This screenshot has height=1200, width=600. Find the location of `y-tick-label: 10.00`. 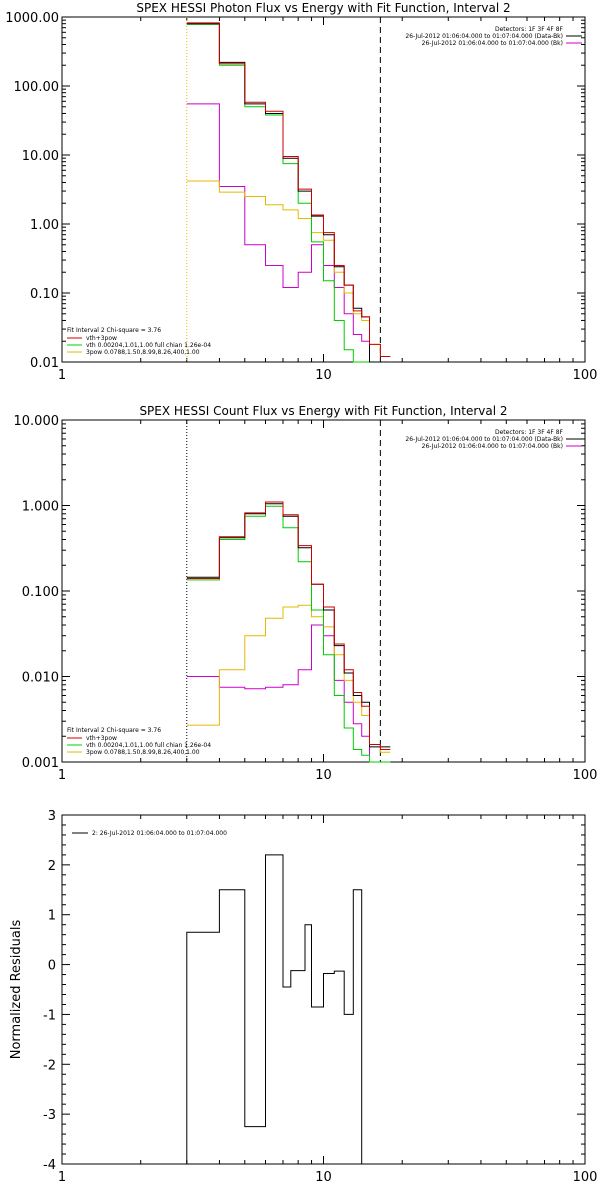

y-tick-label: 10.00 is located at coordinates (40, 156).